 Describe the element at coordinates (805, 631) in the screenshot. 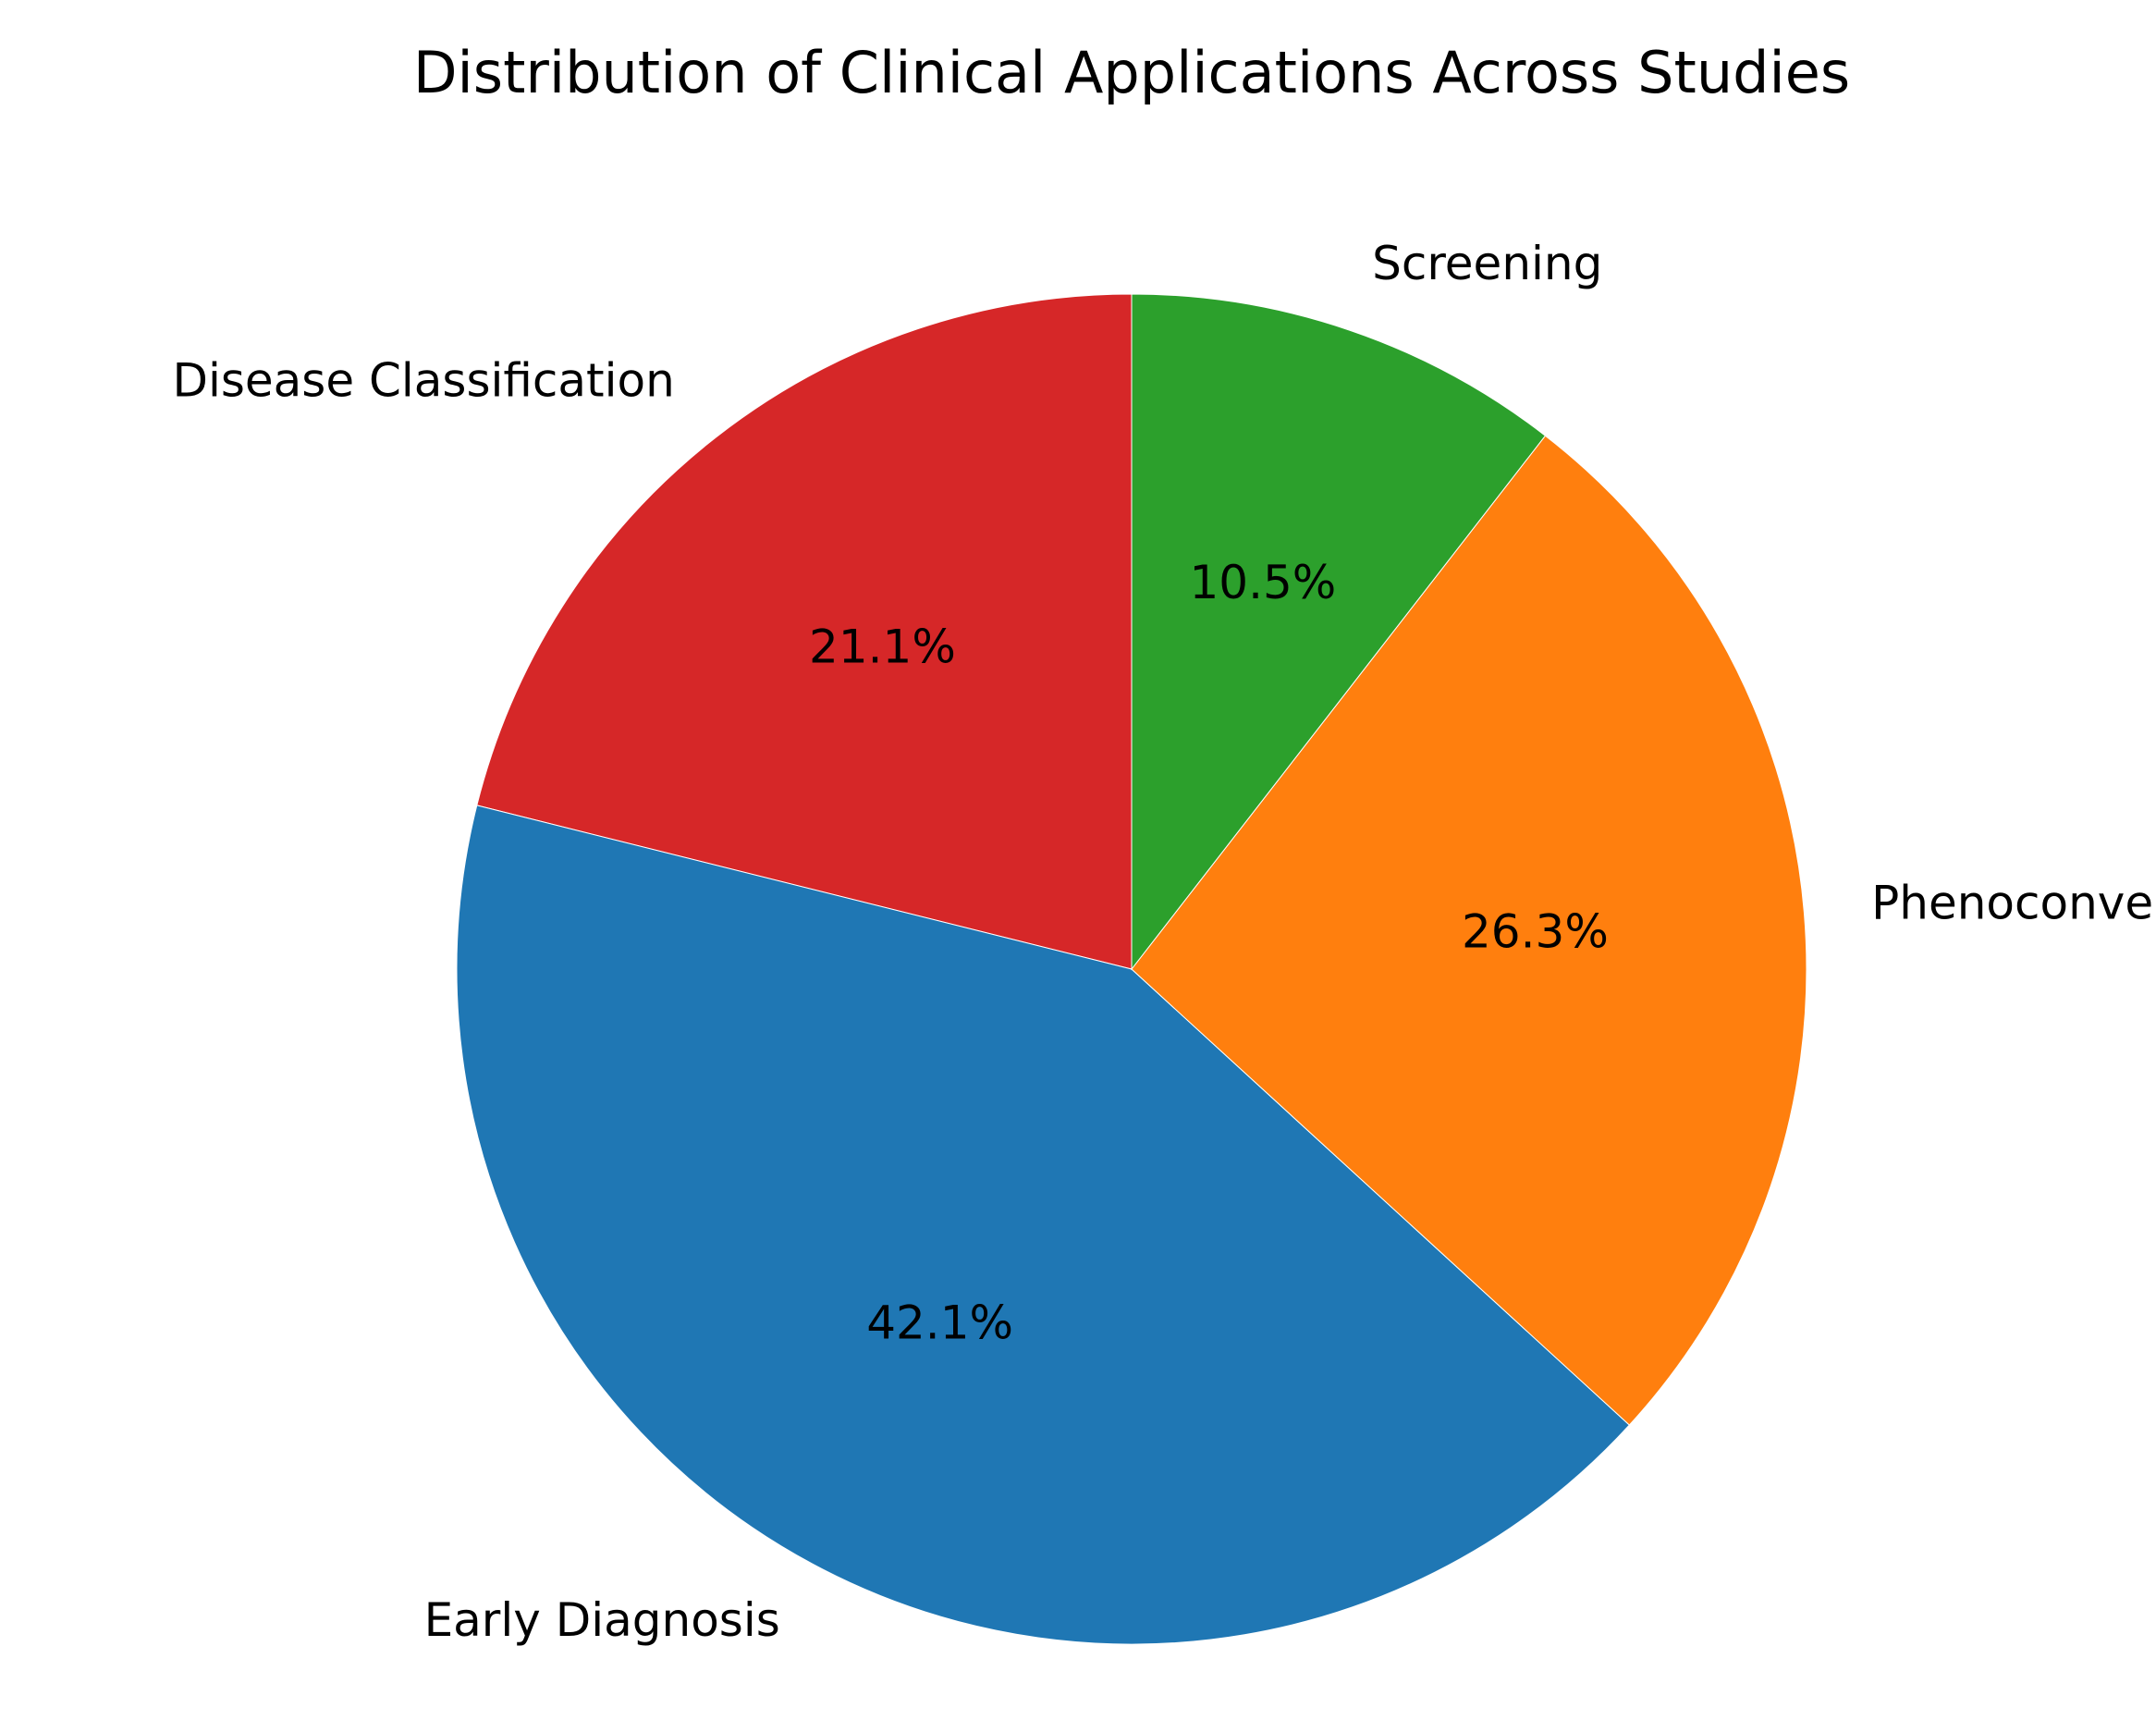

I see `pie-slice-disease-classification` at that location.